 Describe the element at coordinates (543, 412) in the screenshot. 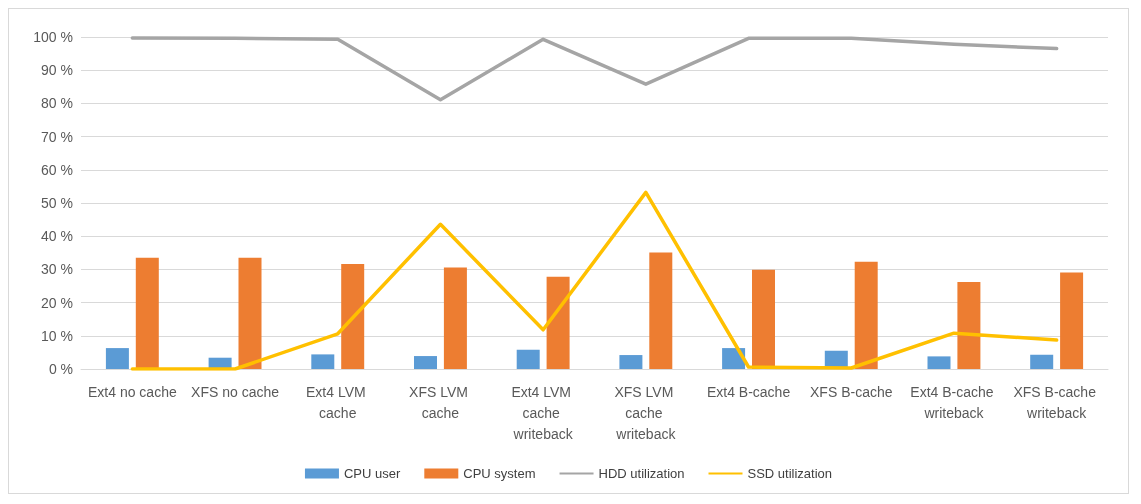

I see `x-tick-label: Ext4 LVM cache writeback` at that location.